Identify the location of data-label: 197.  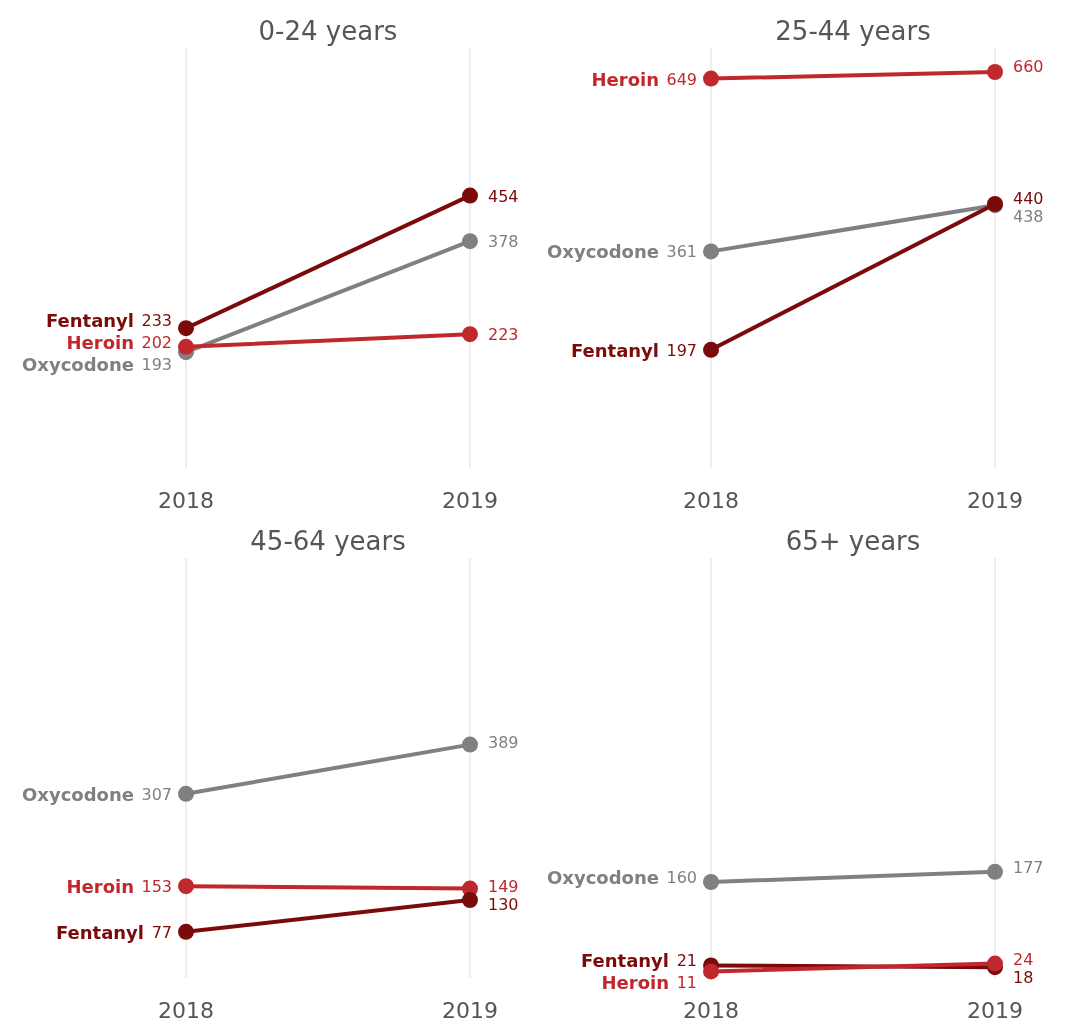
(681, 350).